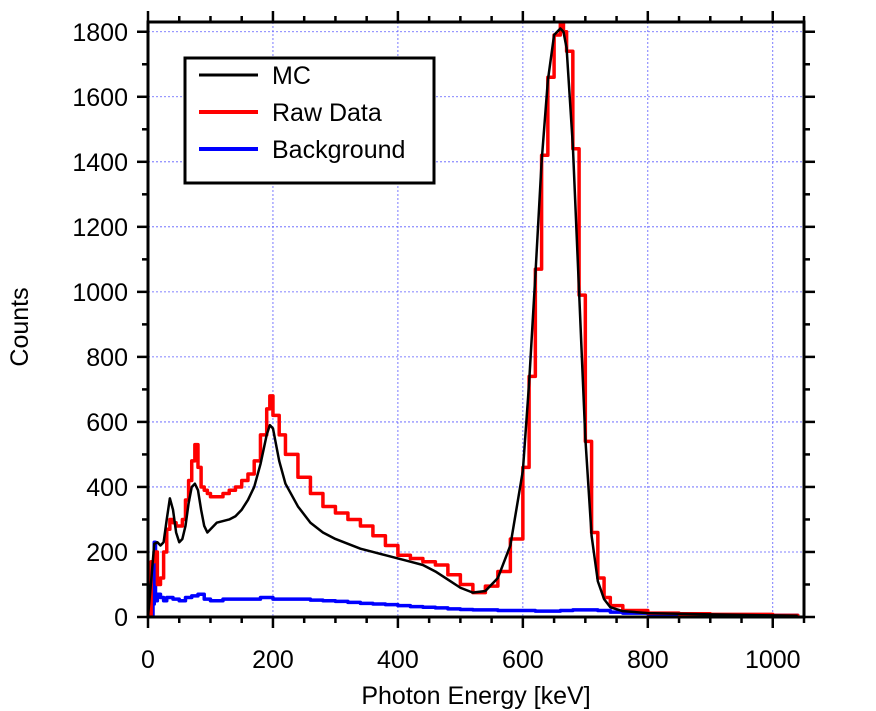 This screenshot has width=876, height=711. What do you see at coordinates (474, 578) in the screenshot?
I see `series-line-background` at bounding box center [474, 578].